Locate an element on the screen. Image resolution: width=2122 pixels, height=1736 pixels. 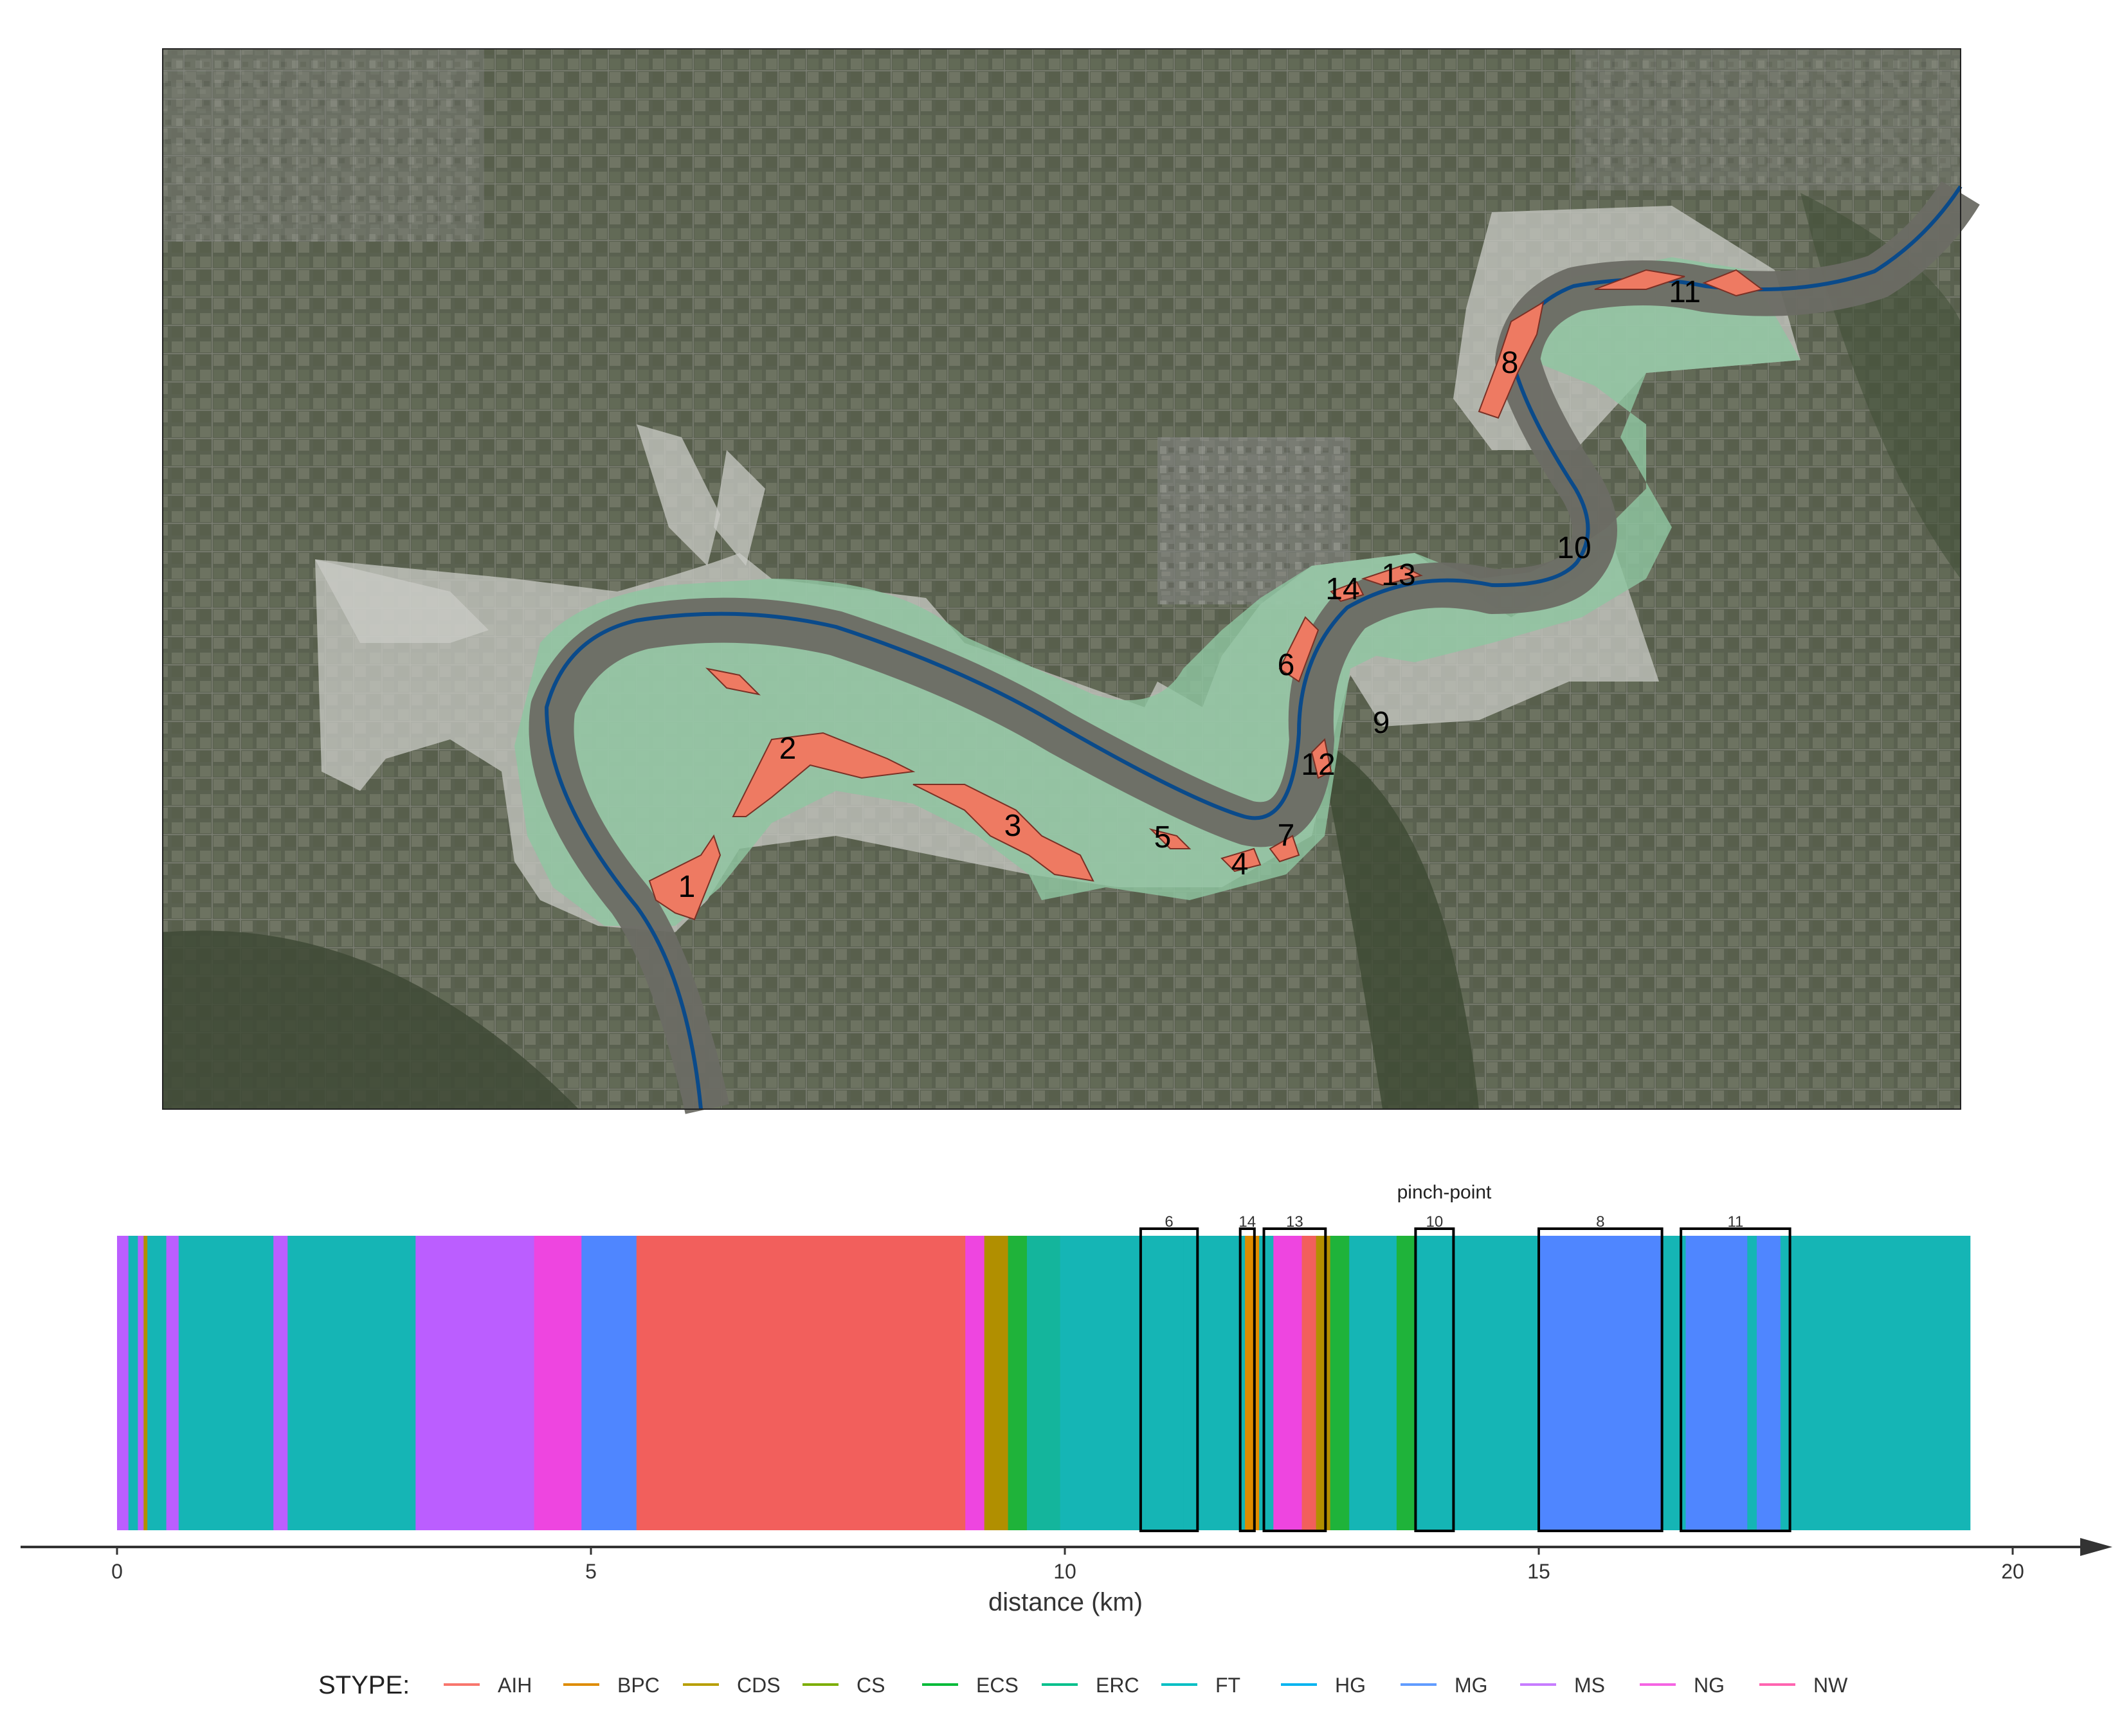
polygon-label: 1 is located at coordinates (687, 887).